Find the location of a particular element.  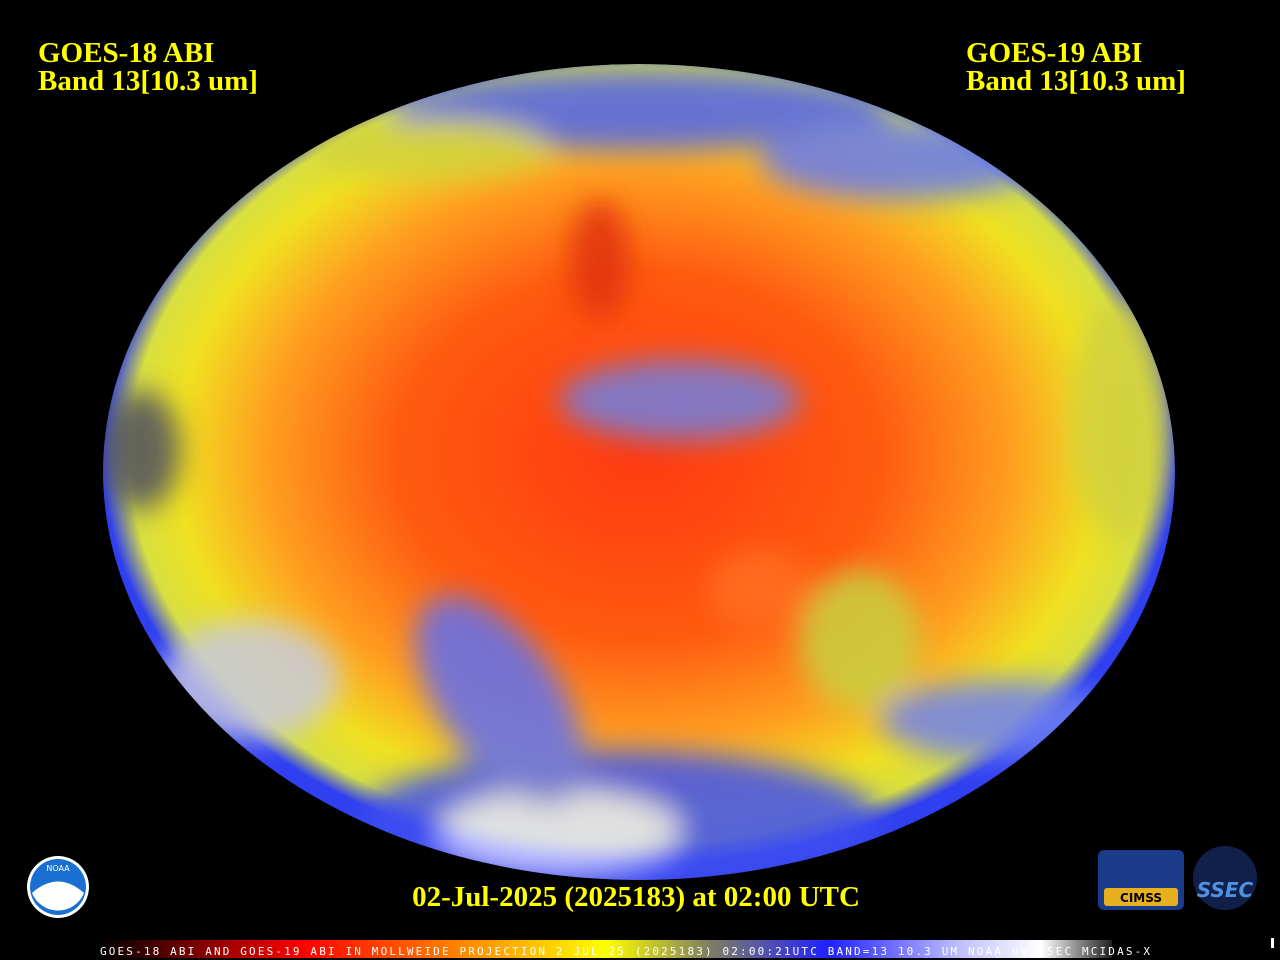

ssec-logo: SSEC is located at coordinates (1225, 878).